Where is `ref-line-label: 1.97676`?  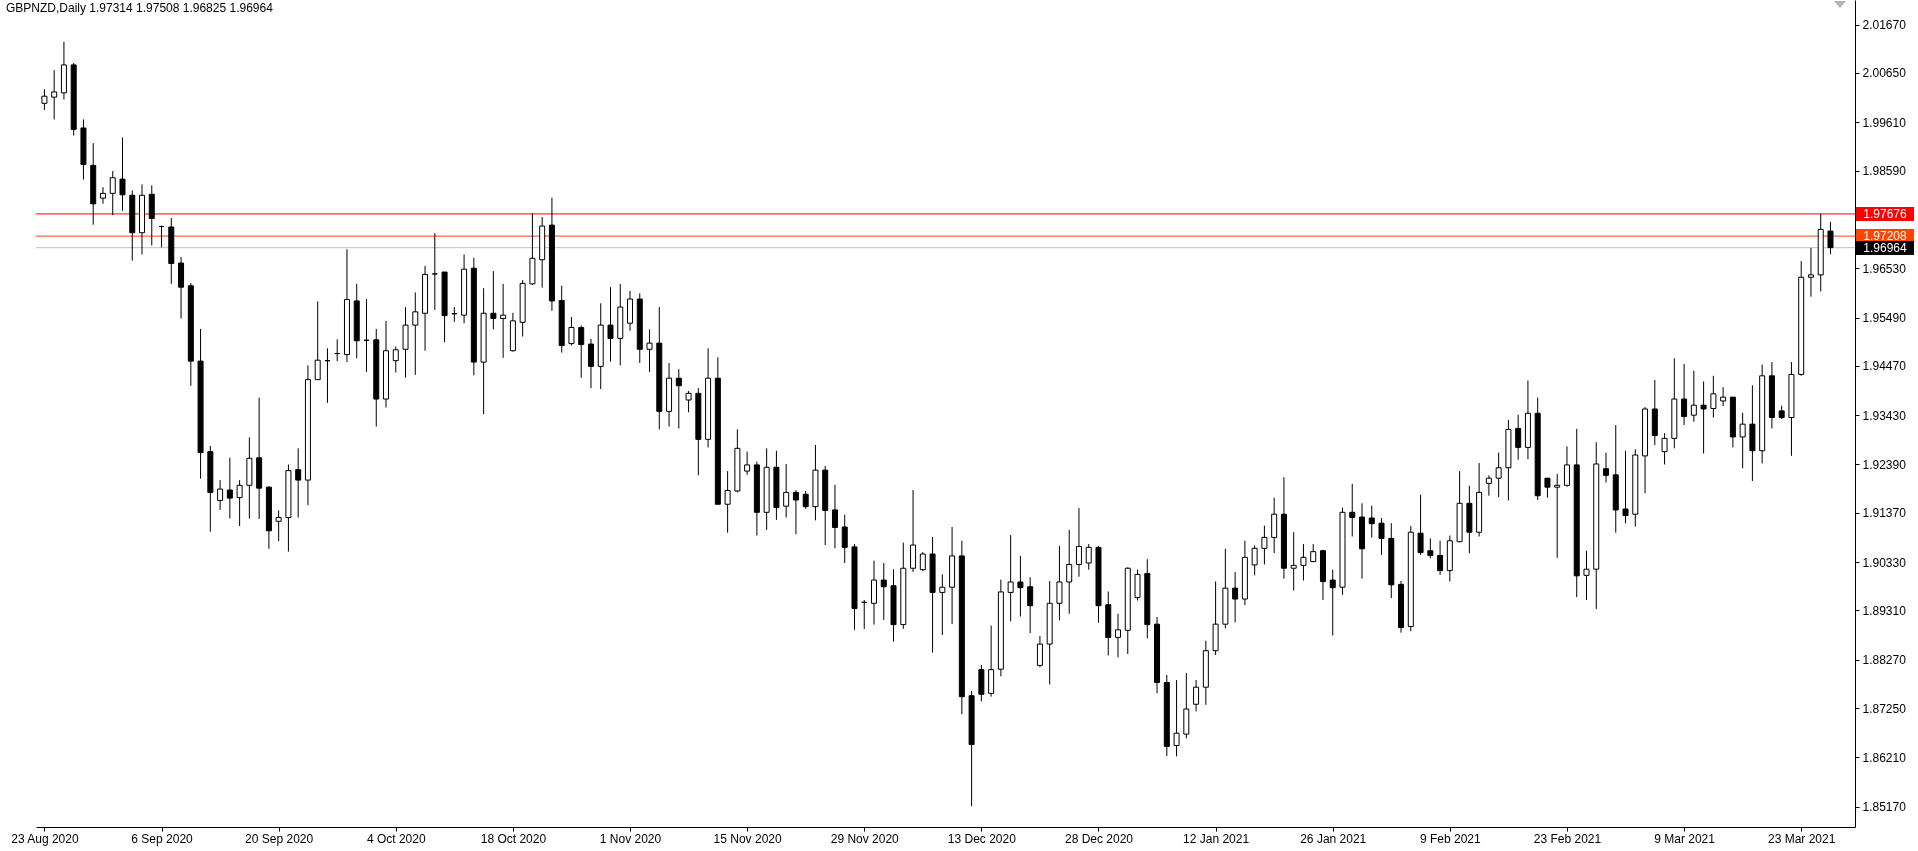 ref-line-label: 1.97676 is located at coordinates (1885, 213).